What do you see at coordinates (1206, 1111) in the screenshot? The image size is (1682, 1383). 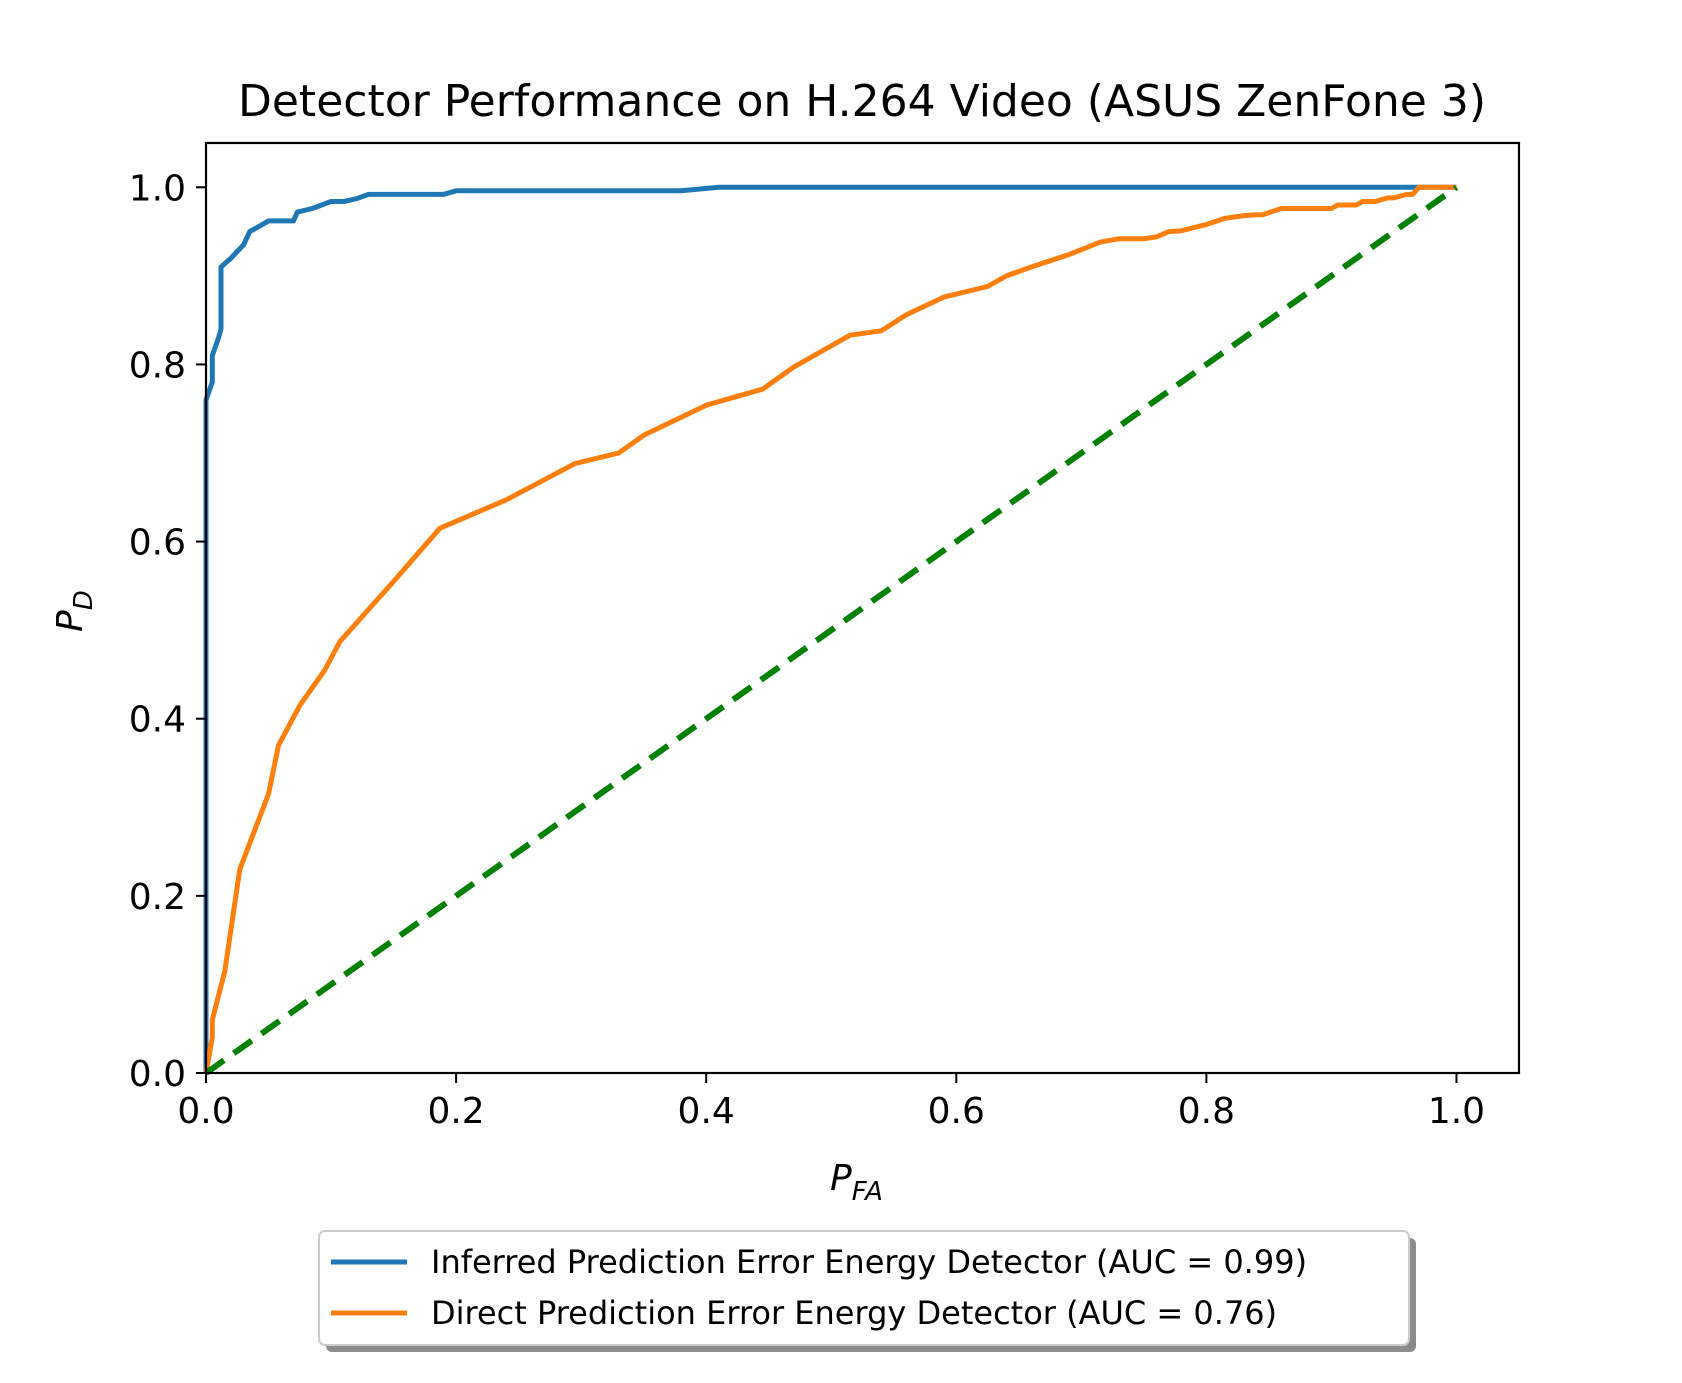 I see `x-tick-label: 0.8` at bounding box center [1206, 1111].